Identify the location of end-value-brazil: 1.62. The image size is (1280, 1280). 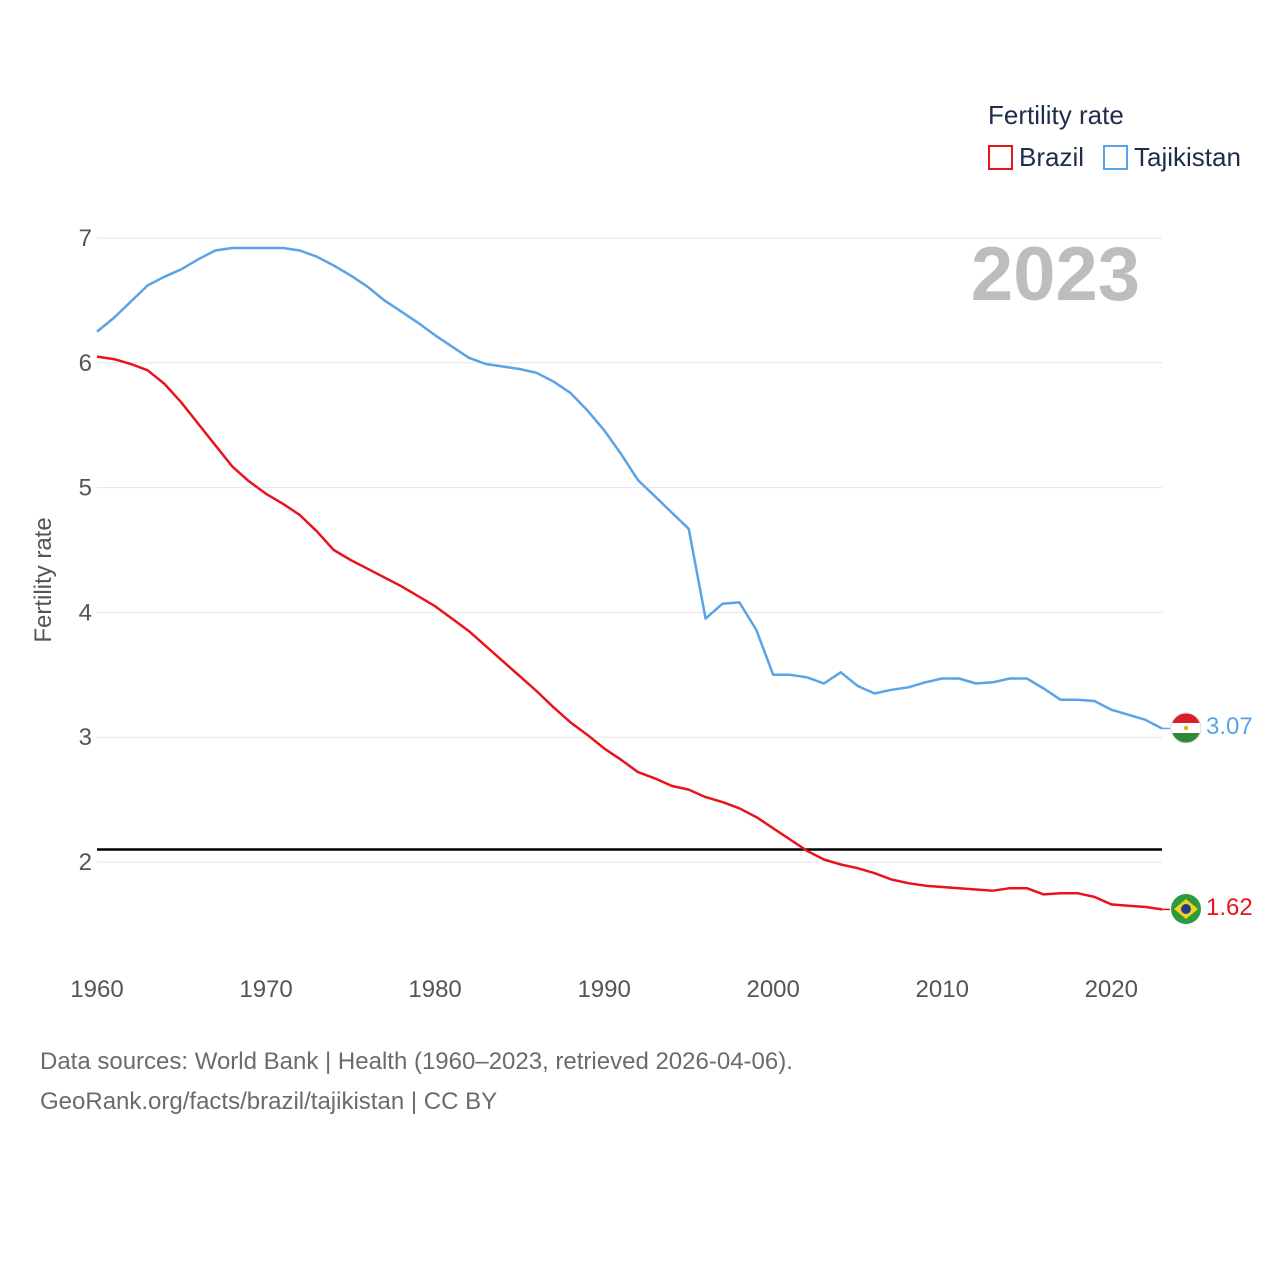
(1229, 907).